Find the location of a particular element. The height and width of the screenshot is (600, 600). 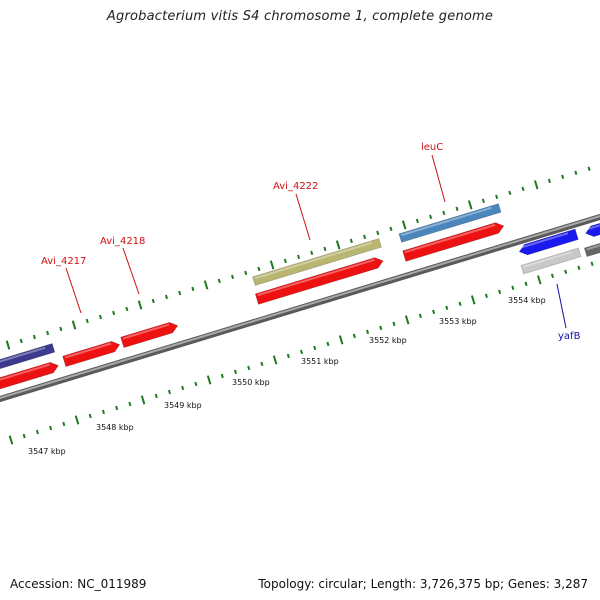

feature-grey-yafb is located at coordinates (551, 261).